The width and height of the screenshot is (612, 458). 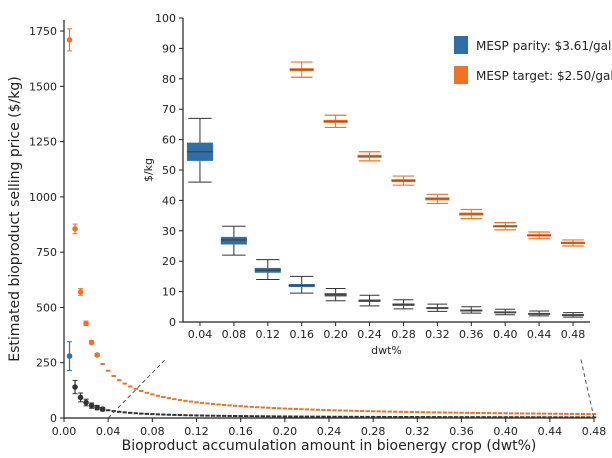 I want to click on zoom-connector-left, so click(x=154, y=371).